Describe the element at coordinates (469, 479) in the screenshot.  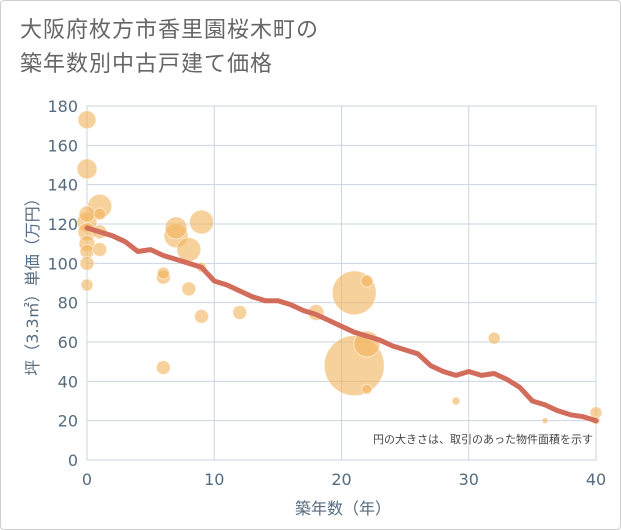
I see `x-tick-label: 30` at that location.